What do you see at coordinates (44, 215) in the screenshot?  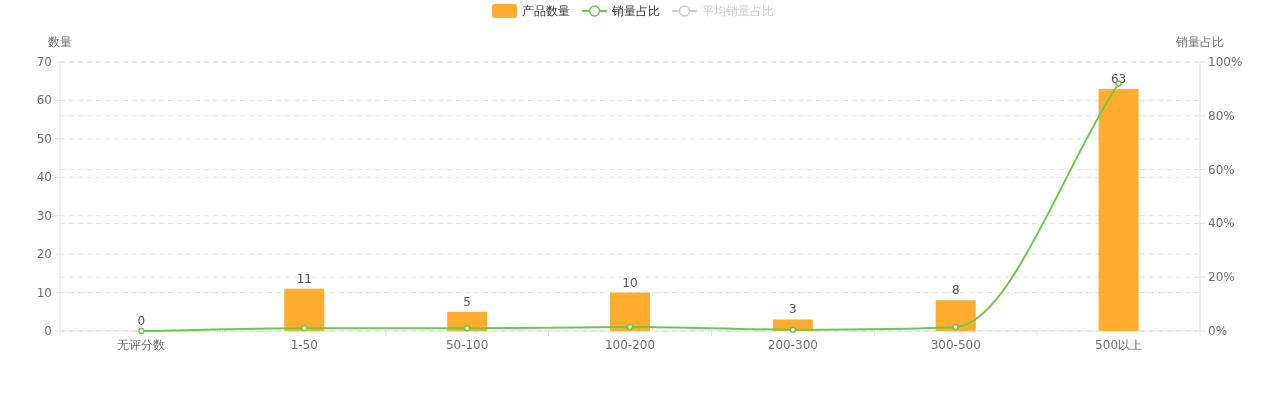 I see `y-tick-label: 30` at bounding box center [44, 215].